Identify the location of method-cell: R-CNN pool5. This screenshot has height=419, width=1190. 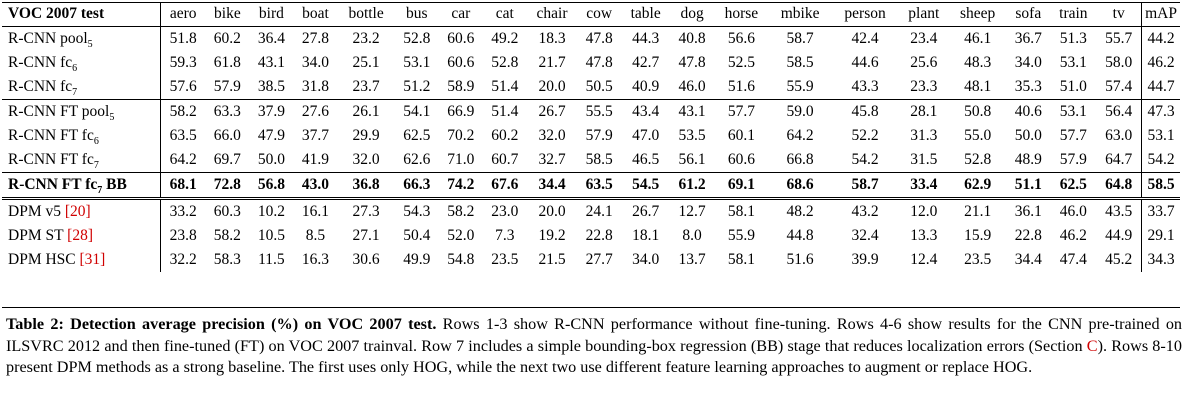
(81, 38).